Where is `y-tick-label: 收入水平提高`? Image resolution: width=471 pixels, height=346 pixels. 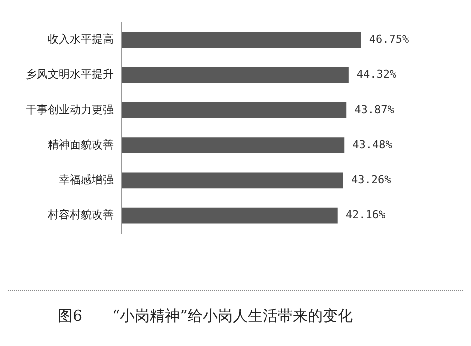
y-tick-label: 收入水平提高 is located at coordinates (81, 39).